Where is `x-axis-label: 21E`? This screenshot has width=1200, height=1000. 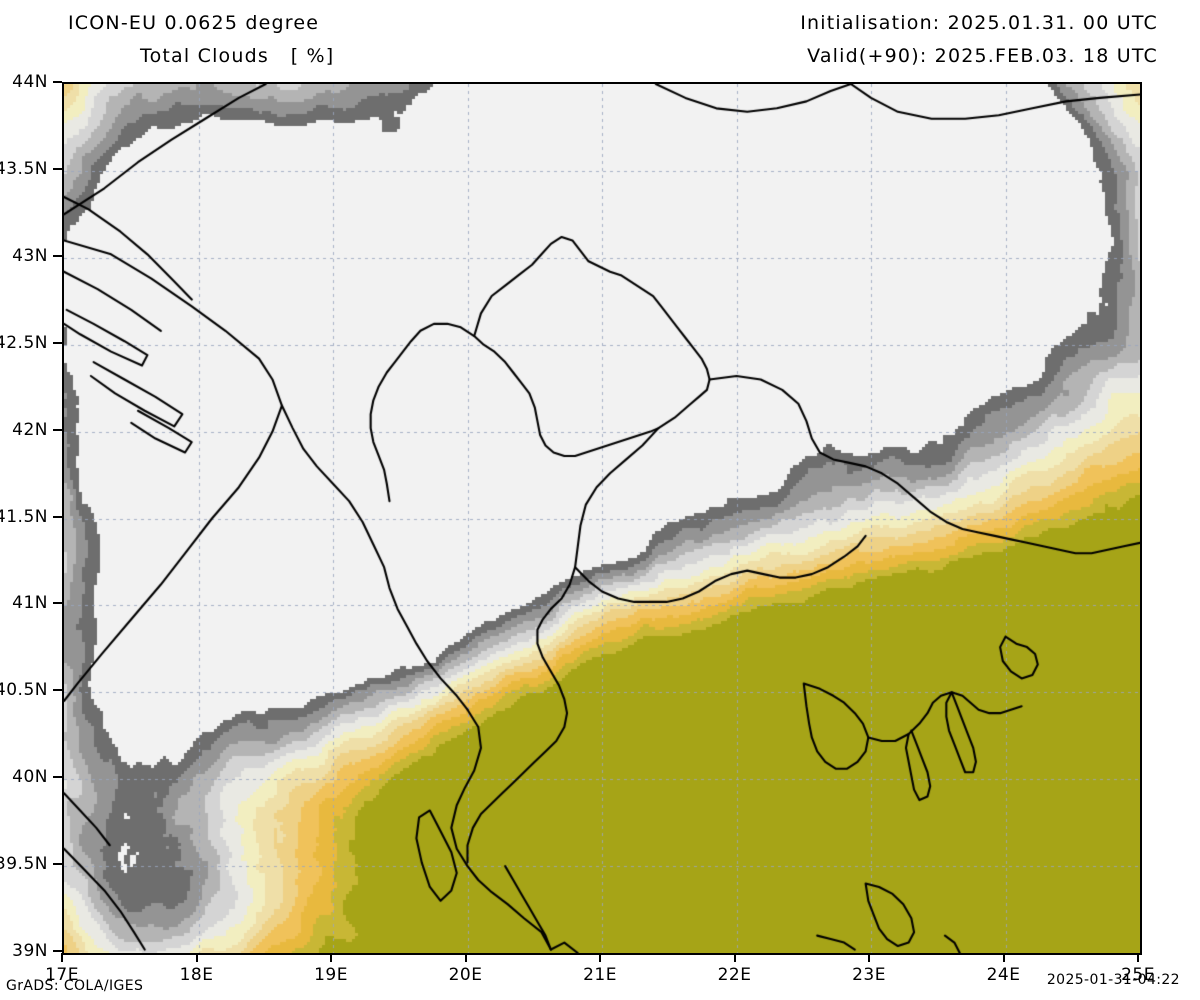 x-axis-label: 21E is located at coordinates (600, 975).